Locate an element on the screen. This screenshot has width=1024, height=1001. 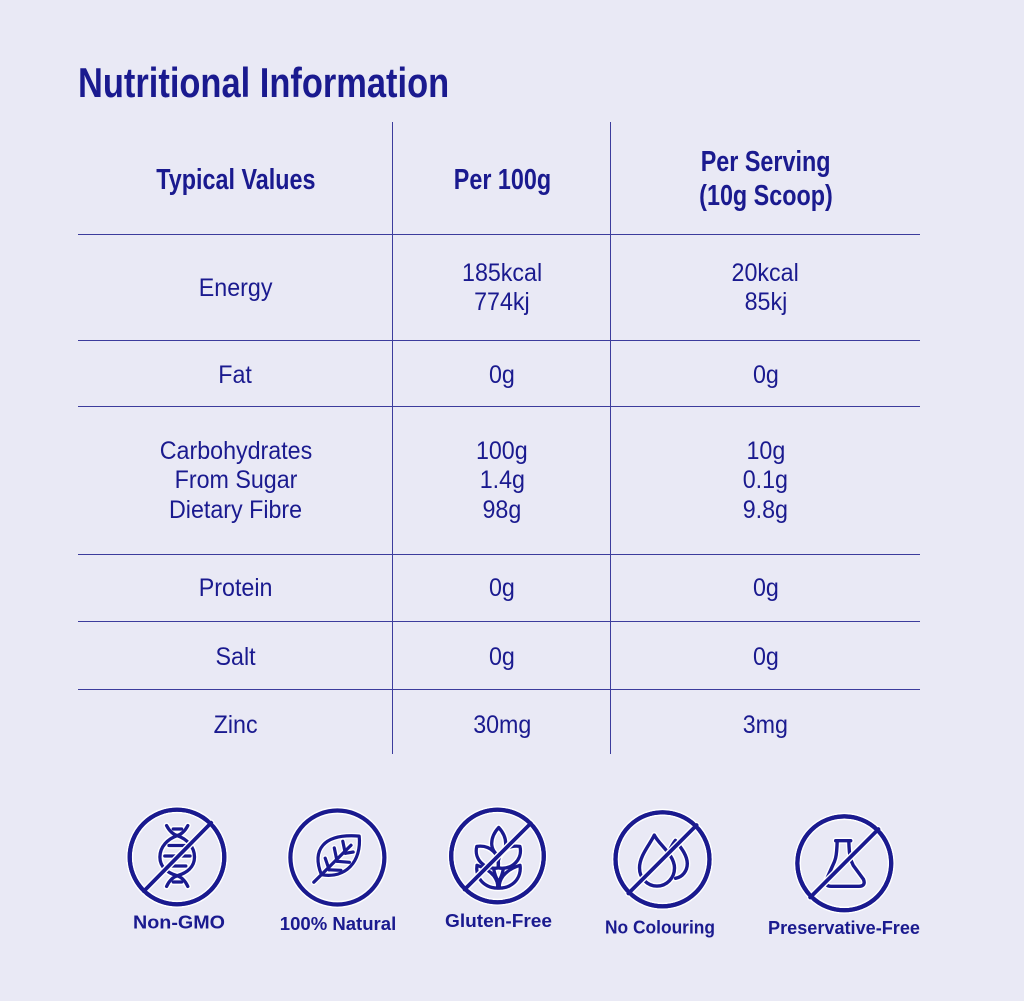
svg-text: No Colouring is located at coordinates (660, 927).